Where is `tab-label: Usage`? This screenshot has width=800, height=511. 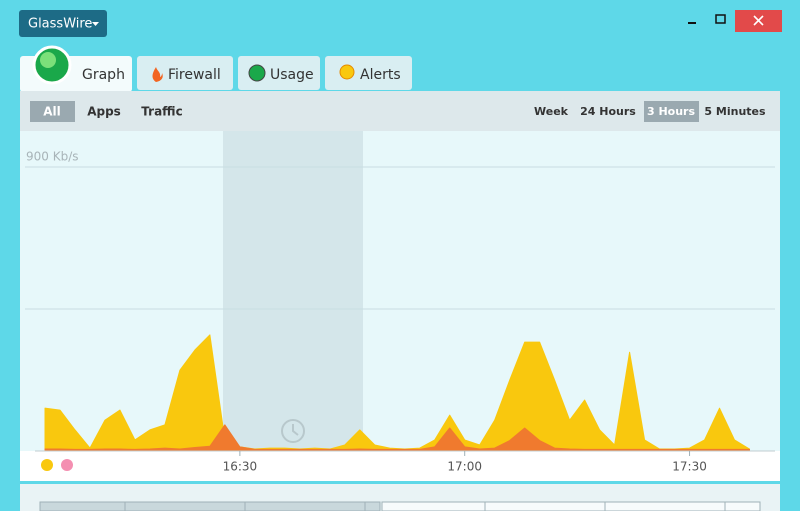
tab-label: Usage is located at coordinates (292, 75).